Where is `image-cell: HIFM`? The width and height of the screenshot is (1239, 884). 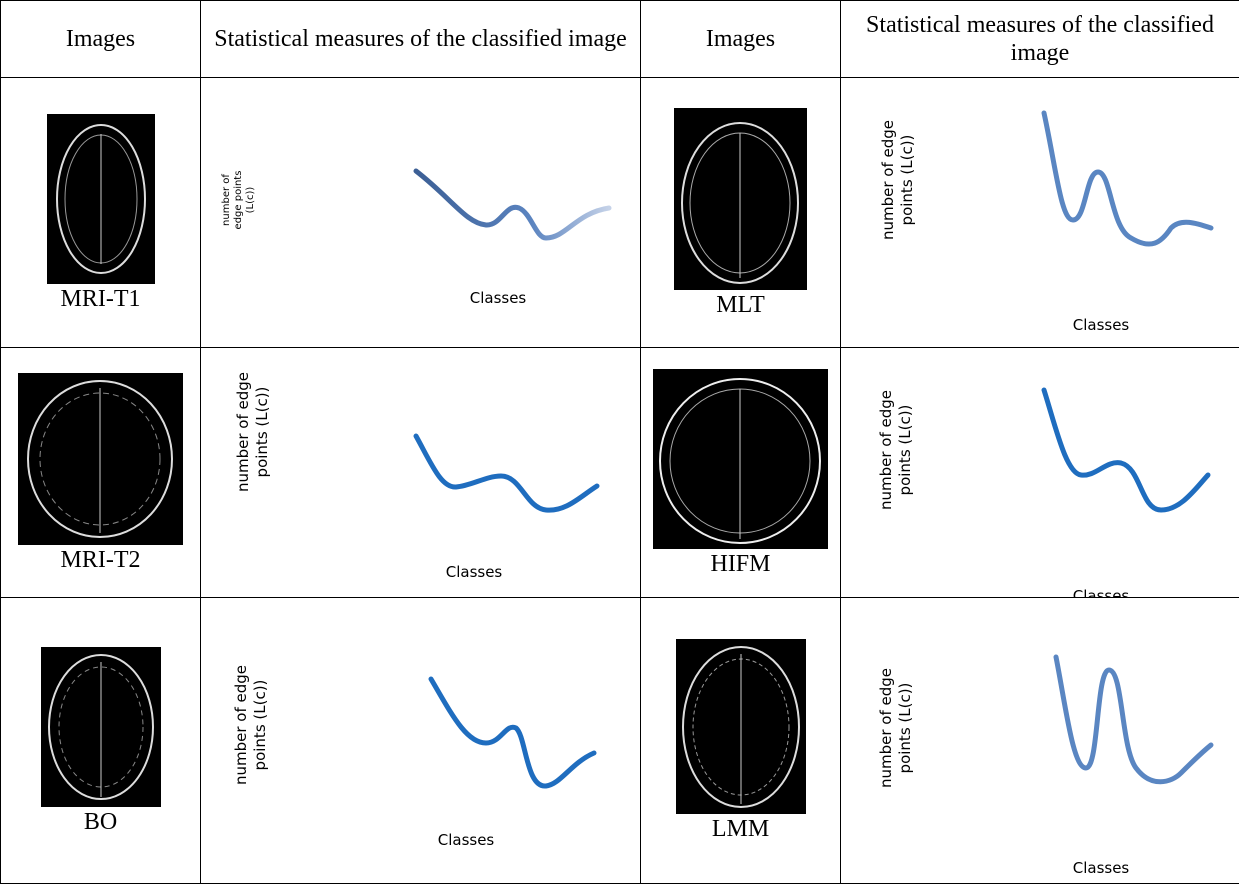
image-cell: HIFM is located at coordinates (740, 472).